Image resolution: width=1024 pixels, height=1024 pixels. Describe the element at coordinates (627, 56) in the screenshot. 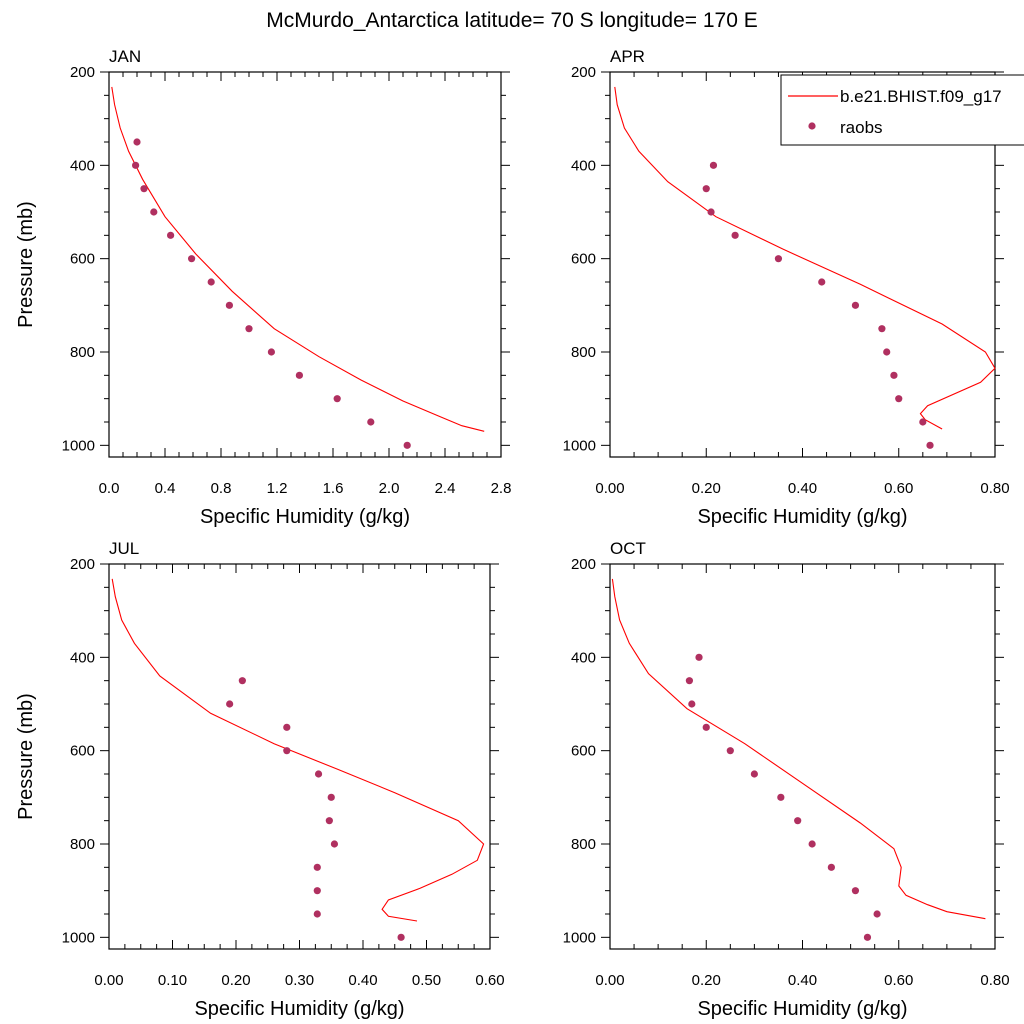

I see `panel-title: APR` at that location.